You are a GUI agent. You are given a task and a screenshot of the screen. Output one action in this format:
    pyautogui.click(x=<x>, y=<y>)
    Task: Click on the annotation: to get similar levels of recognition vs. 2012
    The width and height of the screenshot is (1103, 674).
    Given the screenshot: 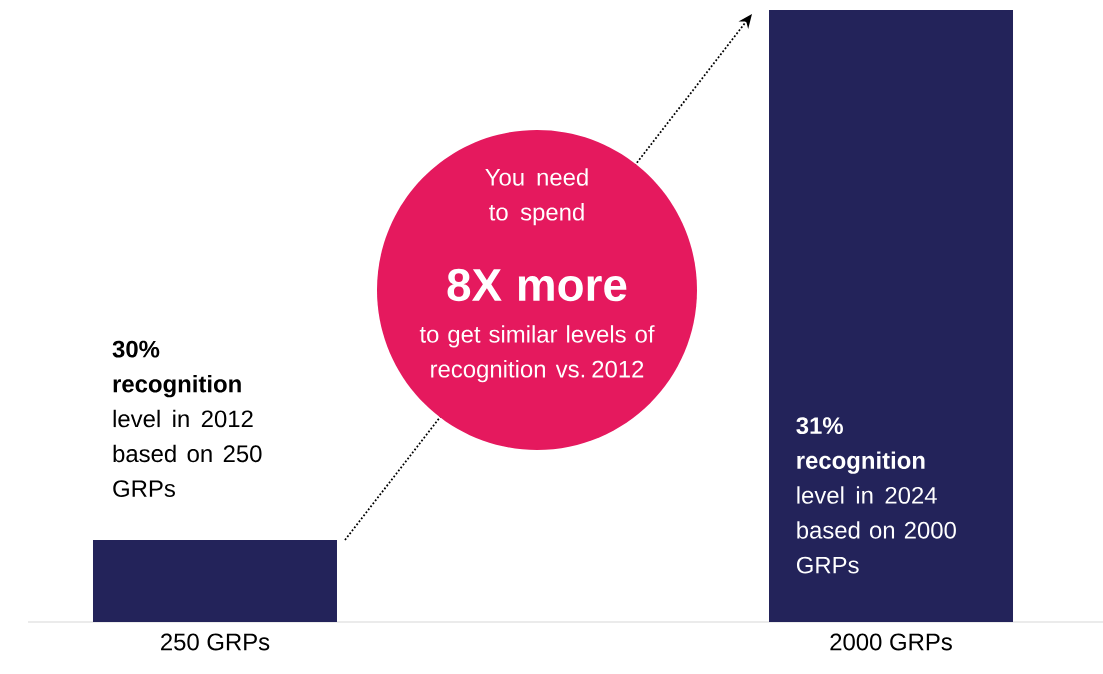 What is the action you would take?
    pyautogui.click(x=537, y=354)
    